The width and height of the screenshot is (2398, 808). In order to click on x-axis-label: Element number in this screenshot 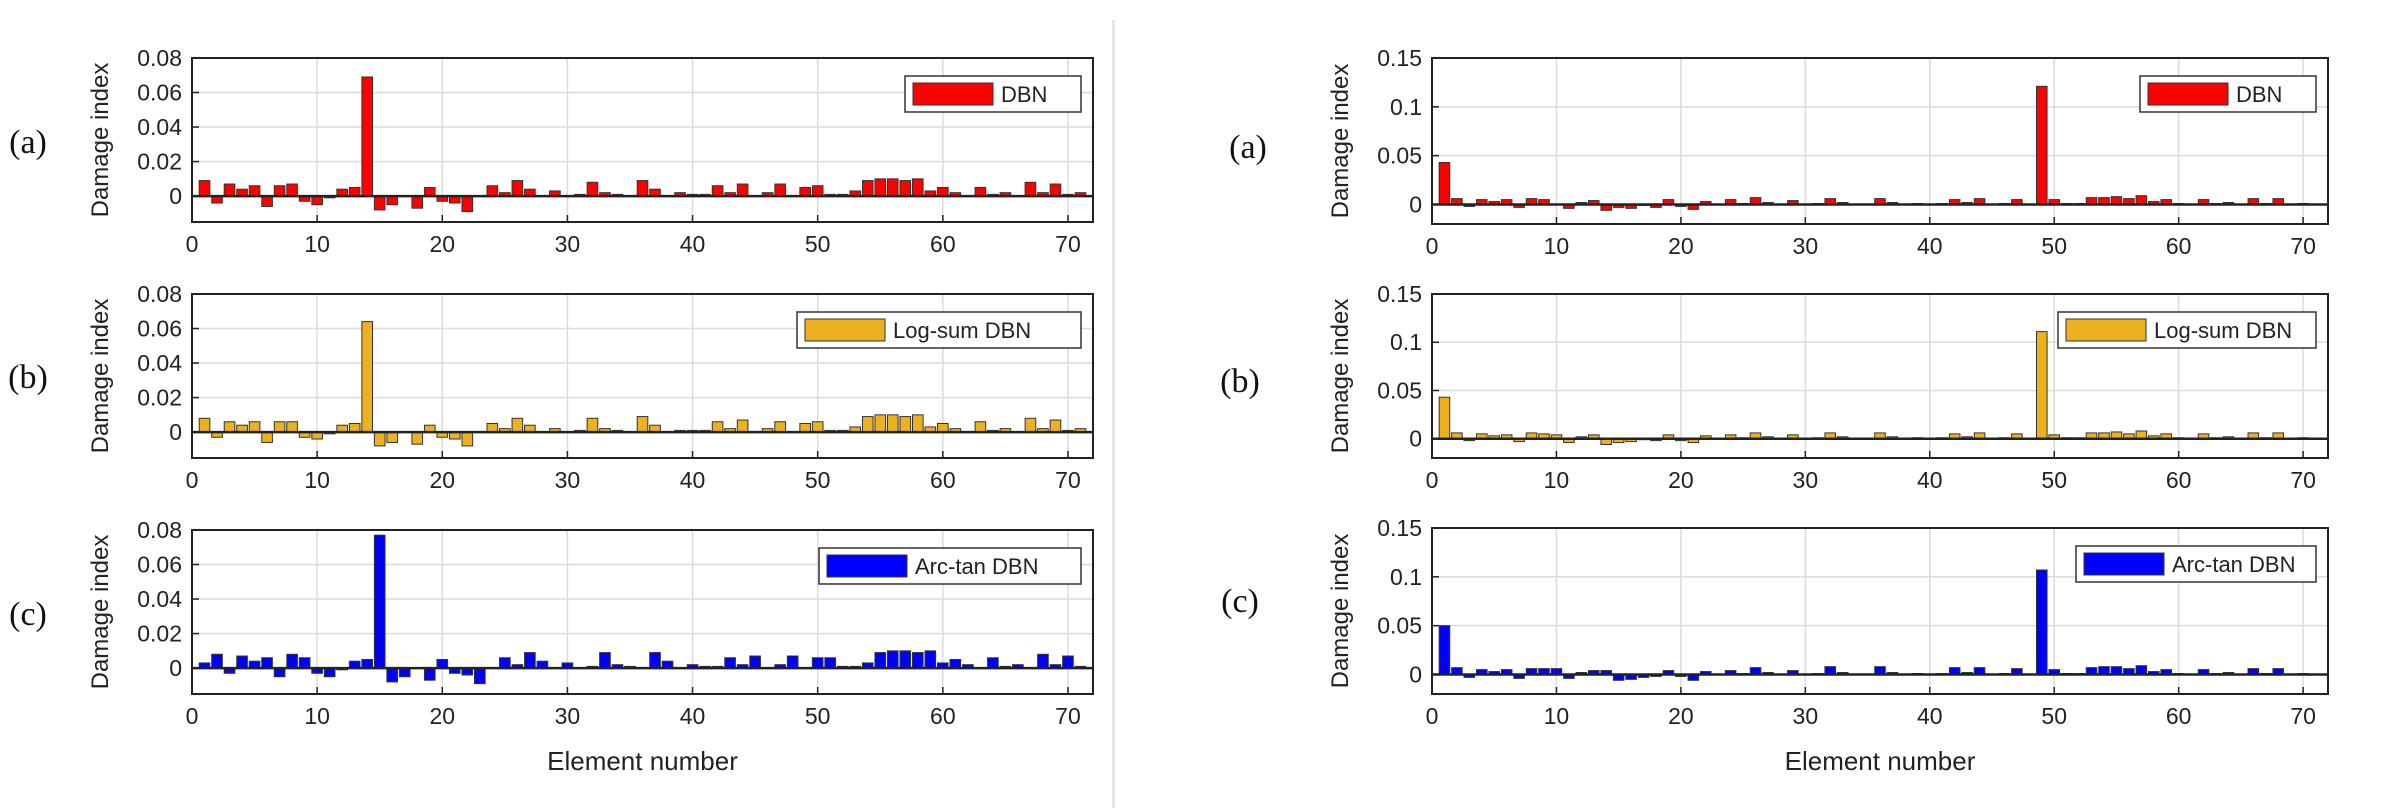, I will do `click(642, 761)`.